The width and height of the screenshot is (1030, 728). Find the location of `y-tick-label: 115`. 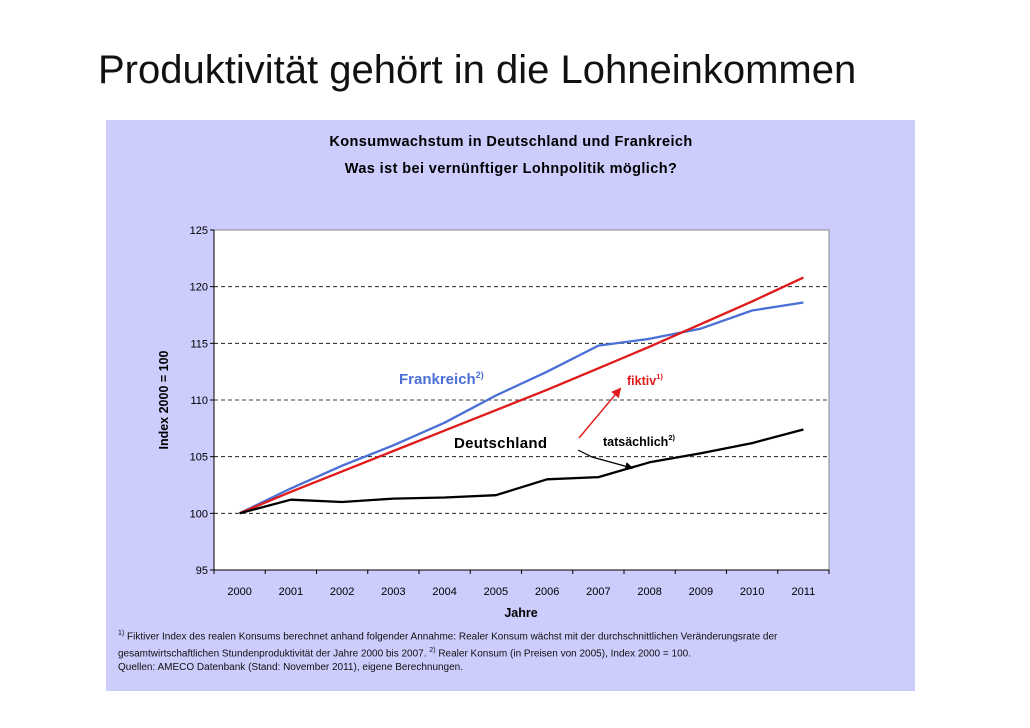

y-tick-label: 115 is located at coordinates (199, 344).